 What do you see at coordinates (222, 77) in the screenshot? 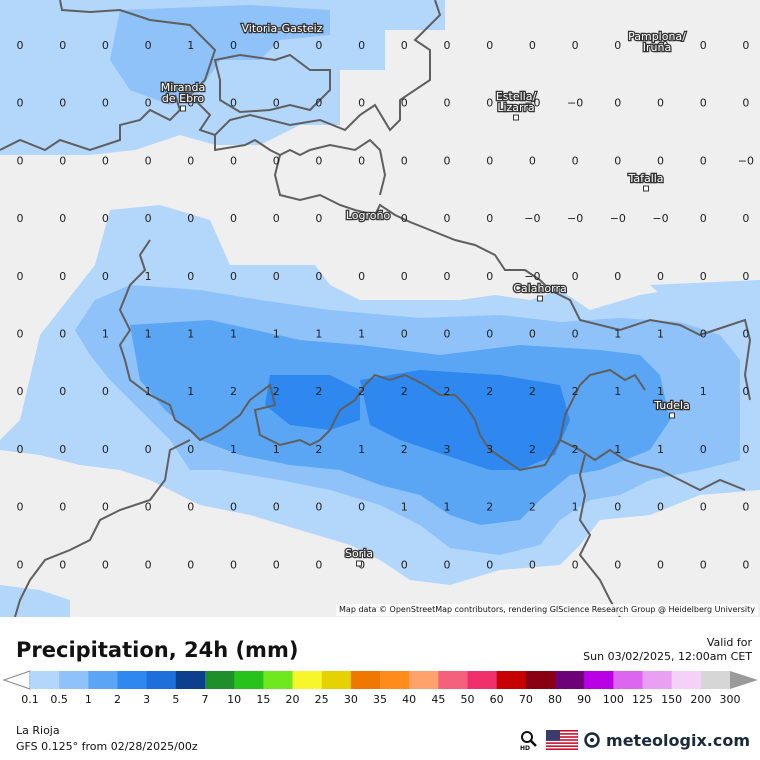
I see `precip-area-0-1-north` at bounding box center [222, 77].